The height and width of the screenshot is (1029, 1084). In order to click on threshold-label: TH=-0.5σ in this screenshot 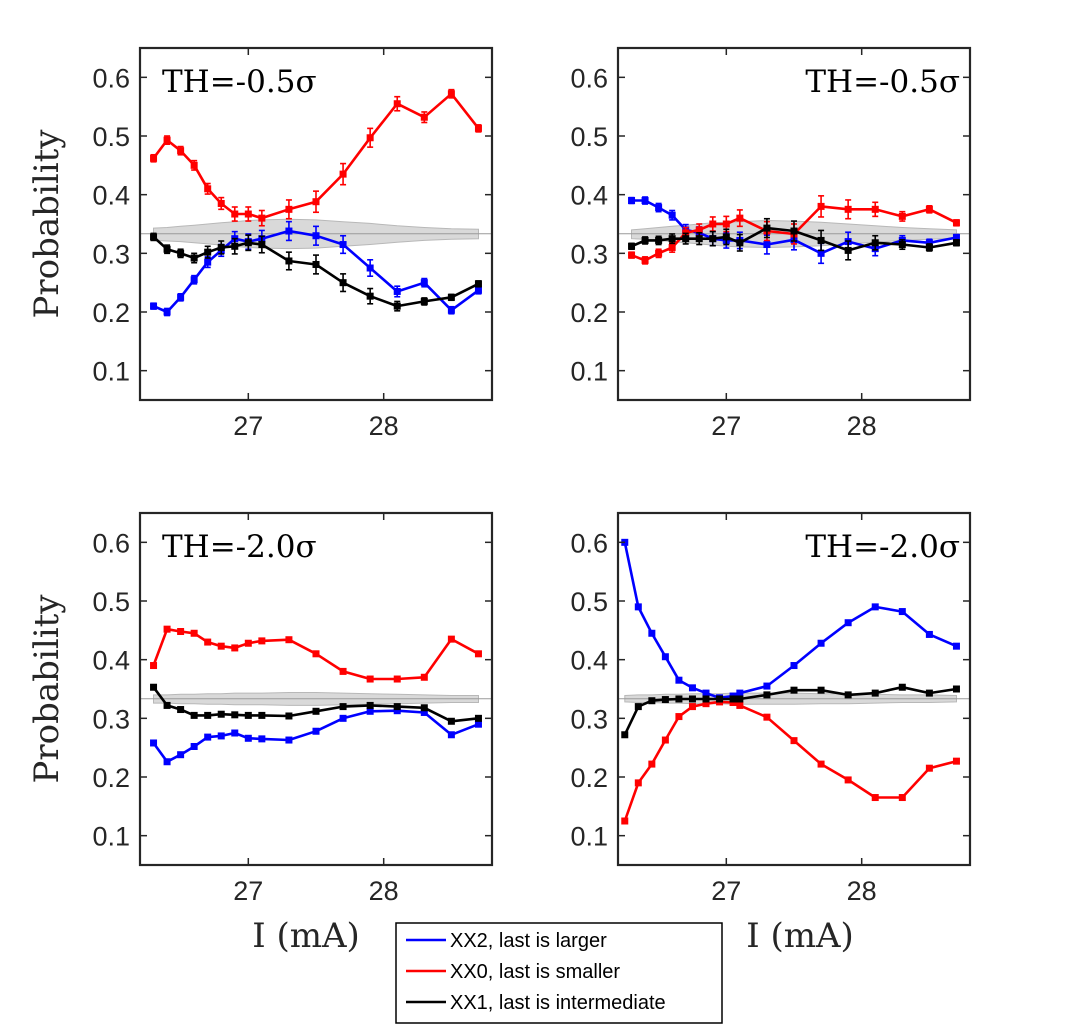, I will do `click(239, 82)`.